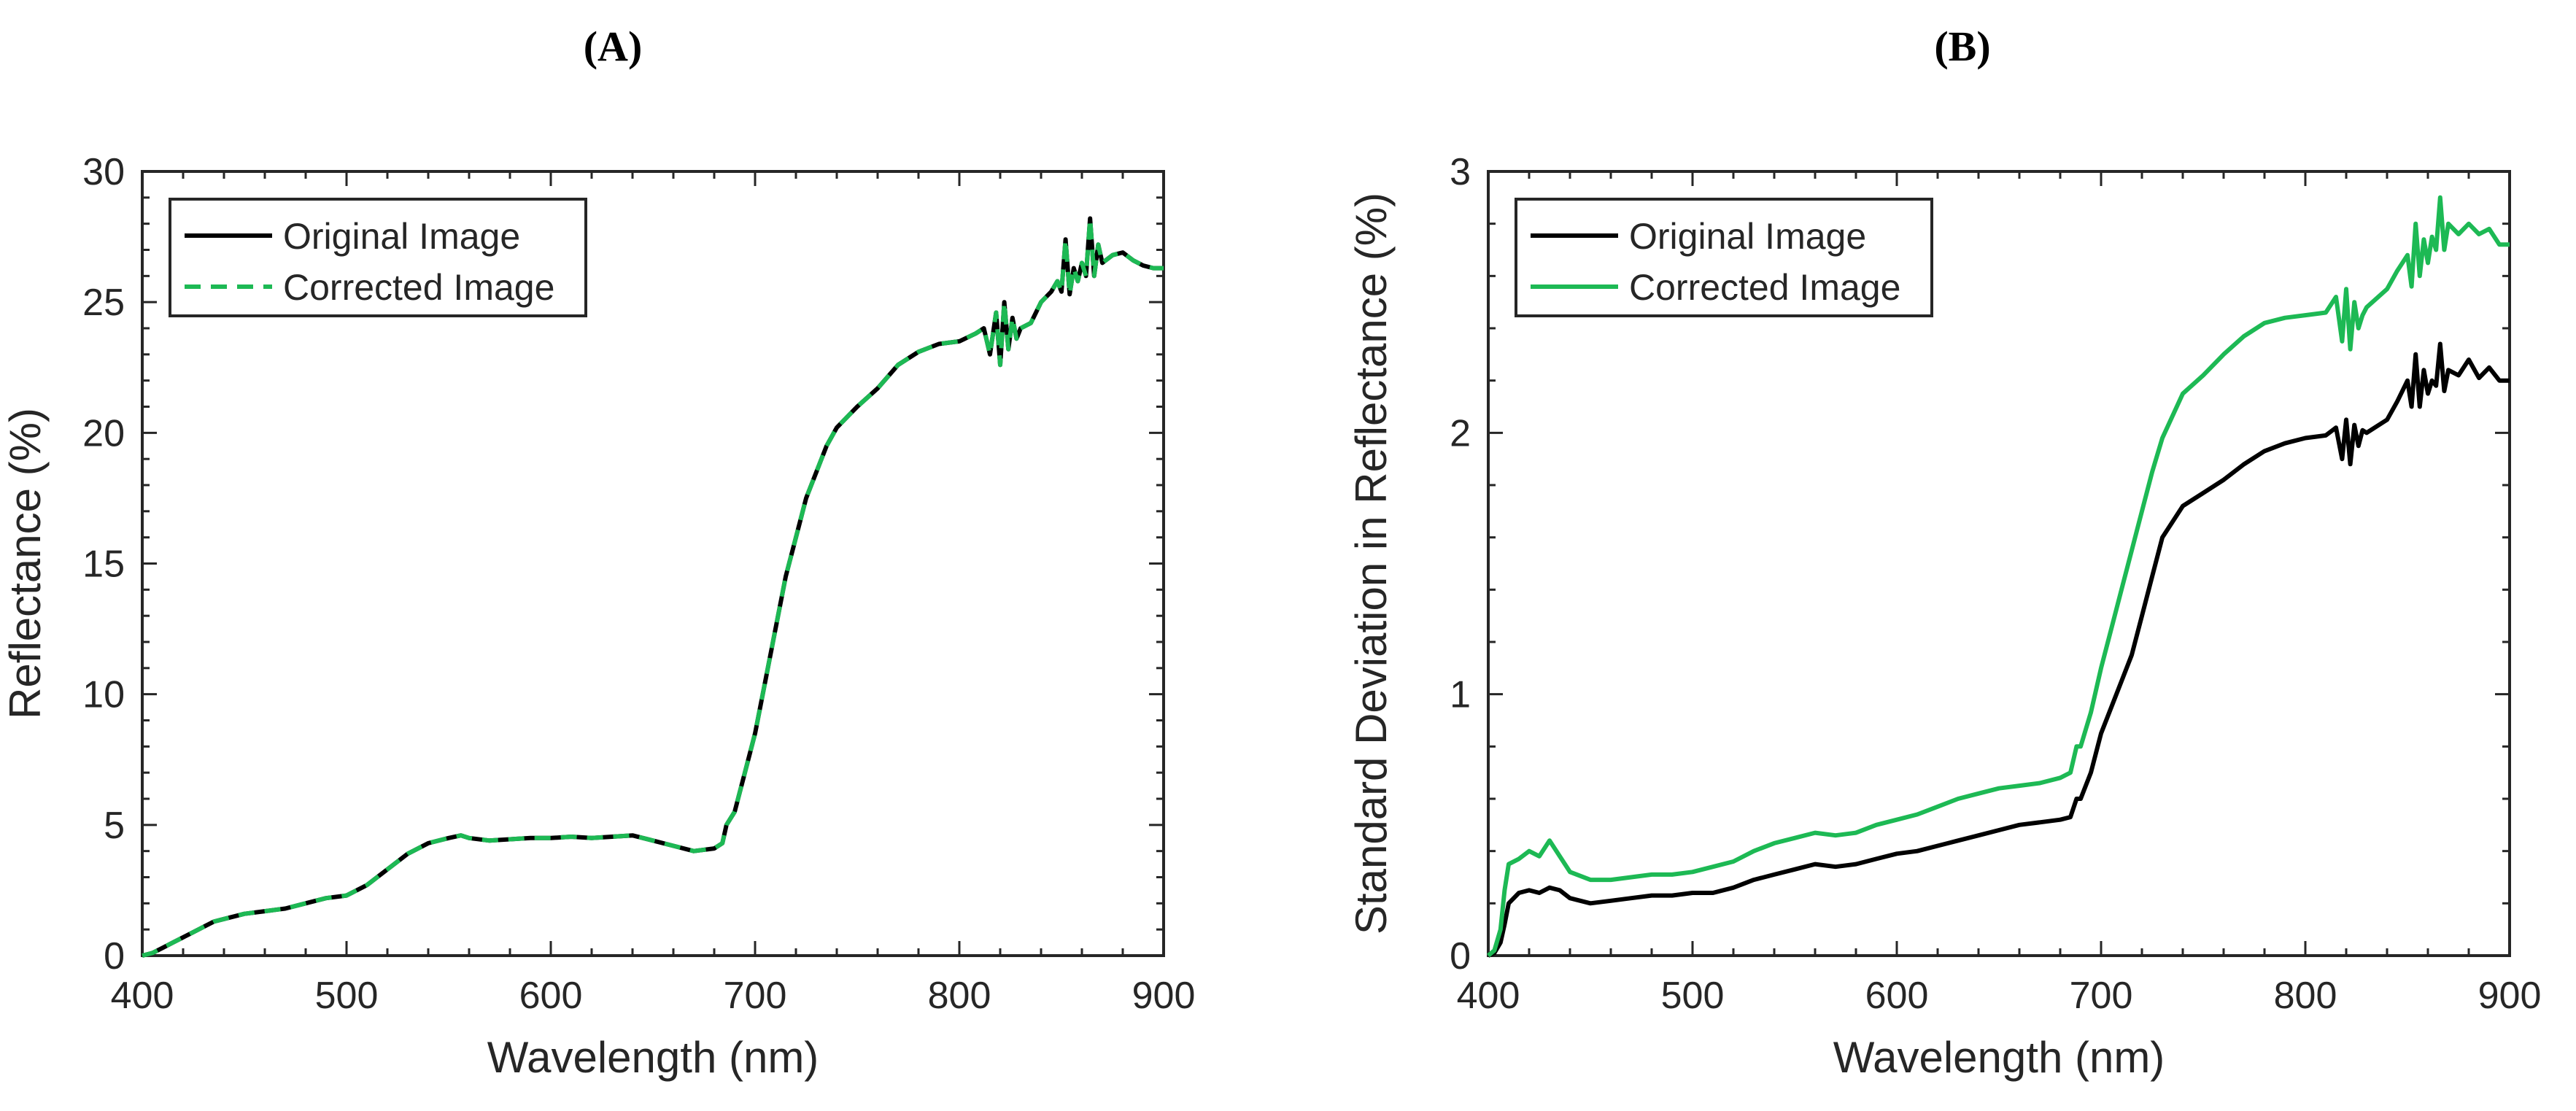 This screenshot has height=1111, width=2576. What do you see at coordinates (1371, 563) in the screenshot?
I see `y-axis-label: Standard Deviation in Reflectance (%)` at bounding box center [1371, 563].